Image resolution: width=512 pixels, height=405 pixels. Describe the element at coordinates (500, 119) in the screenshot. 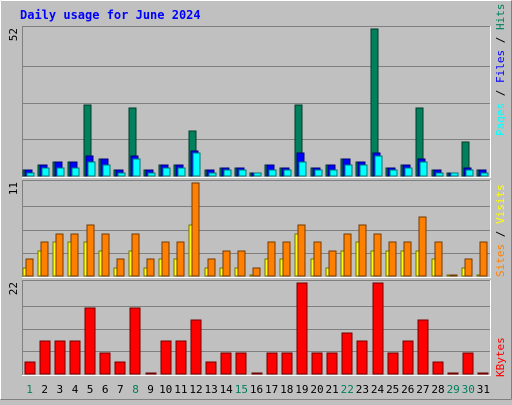

I see `legend-item: Pages` at that location.